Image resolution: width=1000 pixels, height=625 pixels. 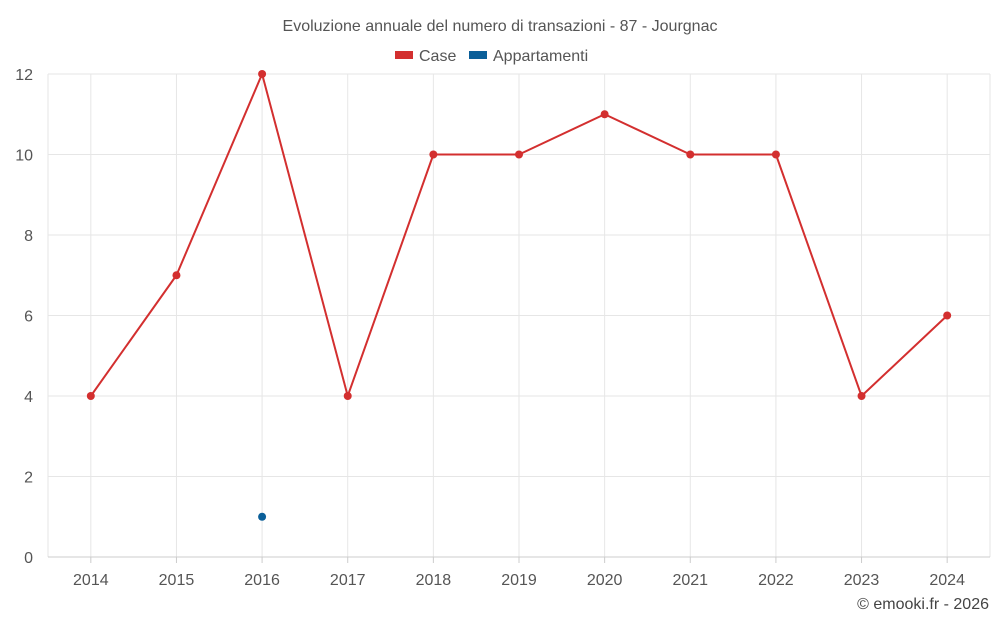 What do you see at coordinates (776, 580) in the screenshot?
I see `x-tick-label: 2022` at bounding box center [776, 580].